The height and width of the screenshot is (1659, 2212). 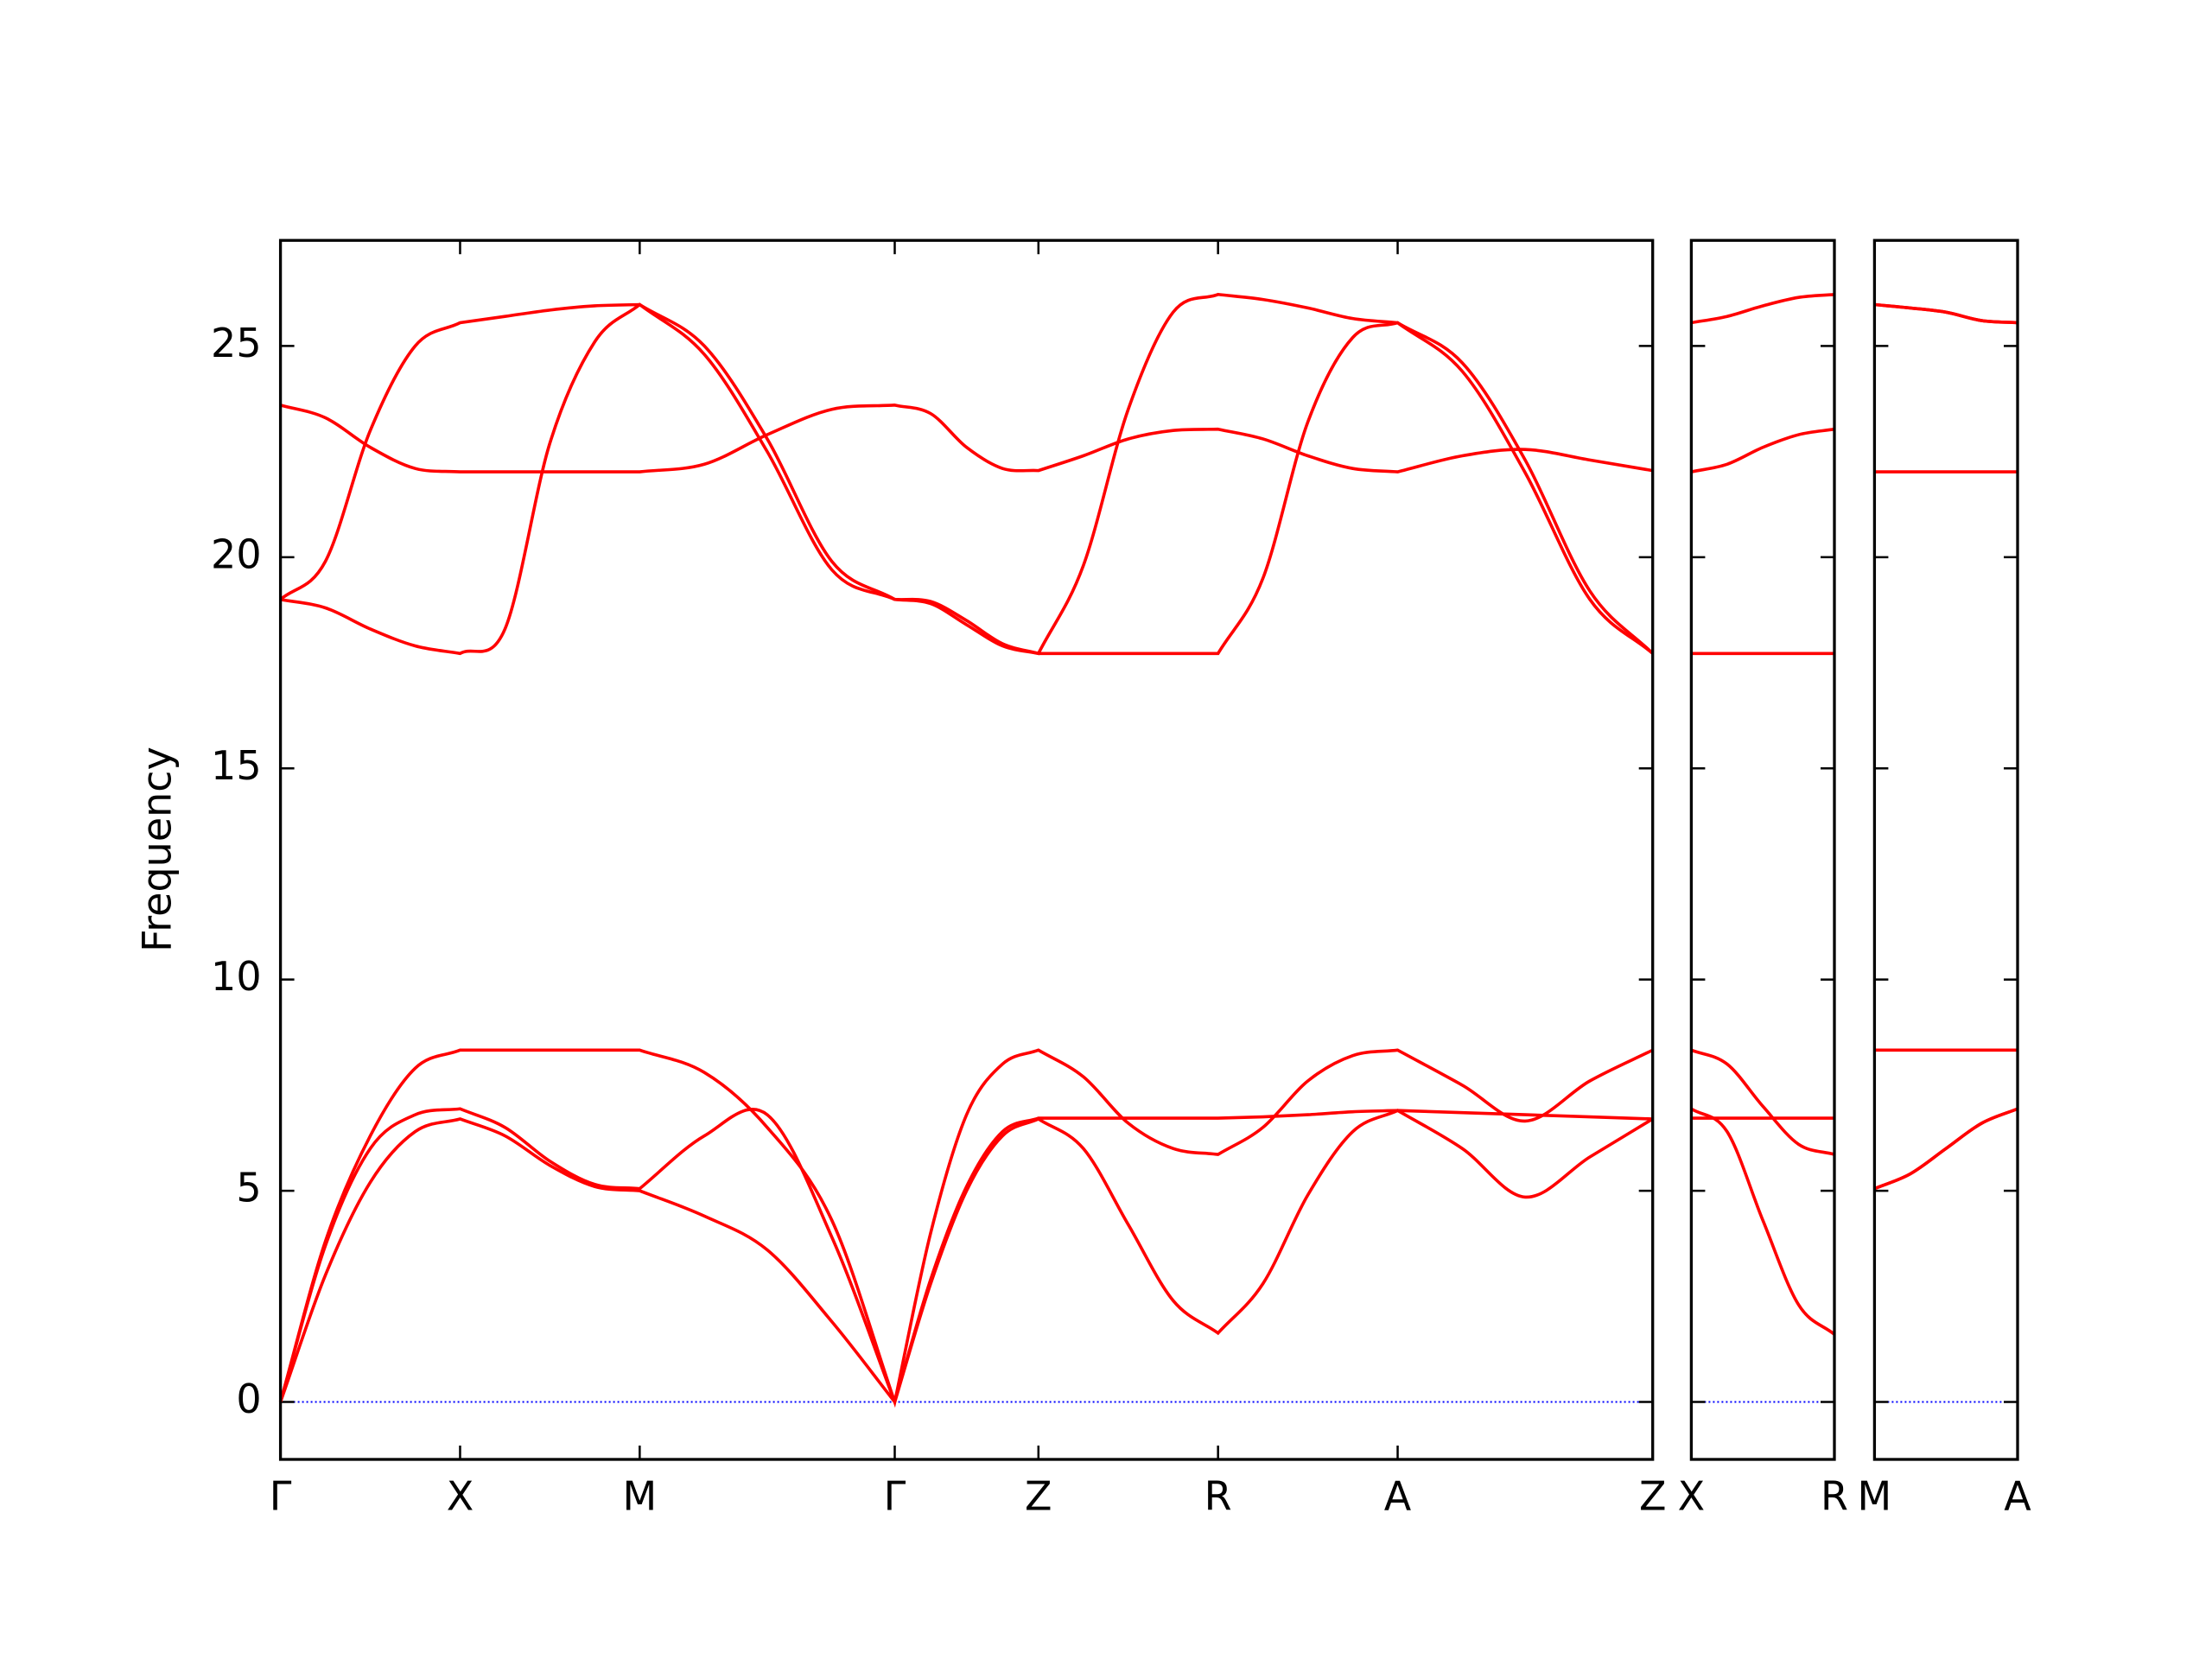 What do you see at coordinates (248, 1188) in the screenshot?
I see `y-tick-label: 5` at bounding box center [248, 1188].